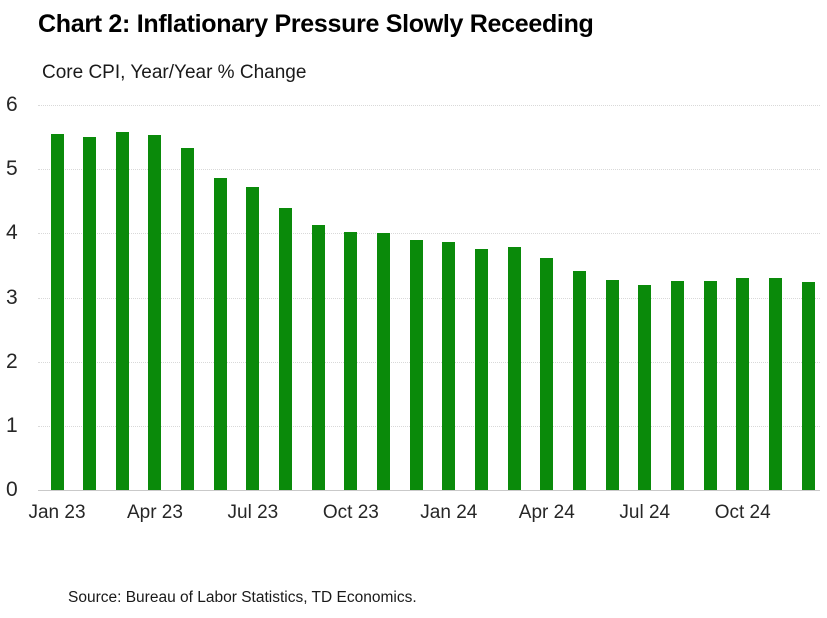  I want to click on chart-subtitle: Core CPI, Year/Year % Change, so click(174, 72).